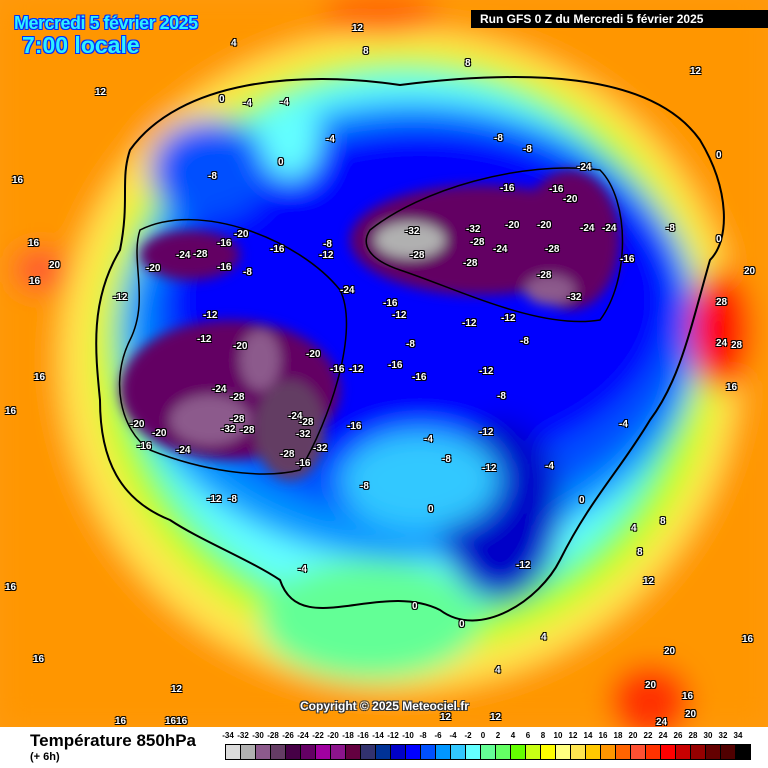 This screenshot has width=768, height=768. Describe the element at coordinates (288, 735) in the screenshot. I see `legend-tick-label: -26` at that location.